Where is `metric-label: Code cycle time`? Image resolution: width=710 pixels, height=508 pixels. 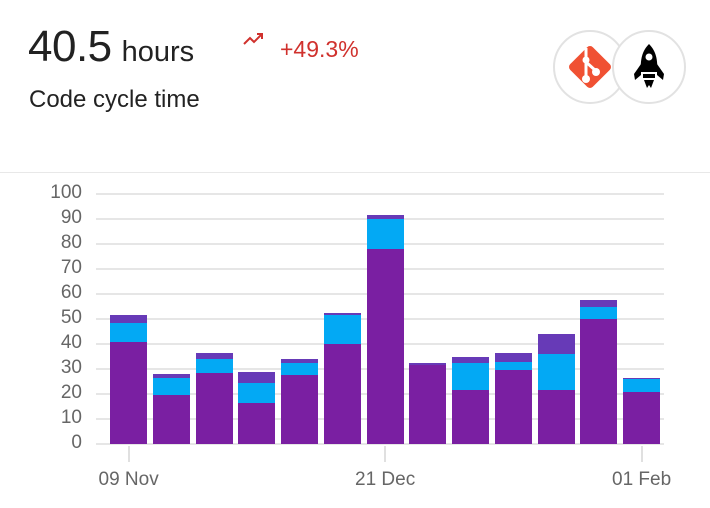
metric-label: Code cycle time is located at coordinates (114, 99).